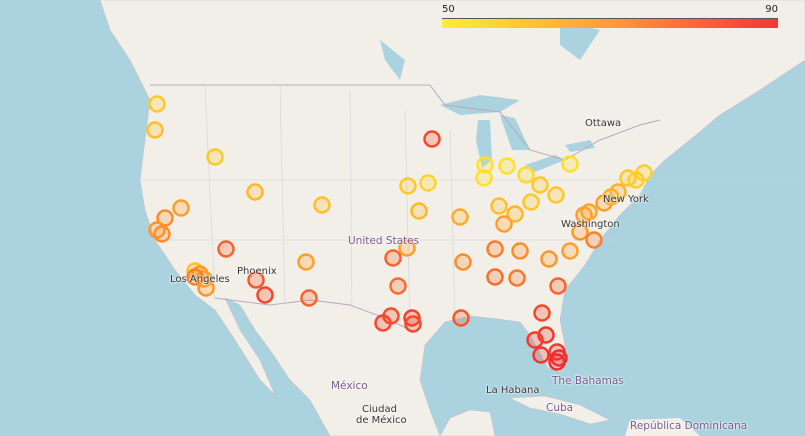 The height and width of the screenshot is (436, 805). Describe the element at coordinates (610, 23) in the screenshot. I see `legend-gradient-bar` at that location.